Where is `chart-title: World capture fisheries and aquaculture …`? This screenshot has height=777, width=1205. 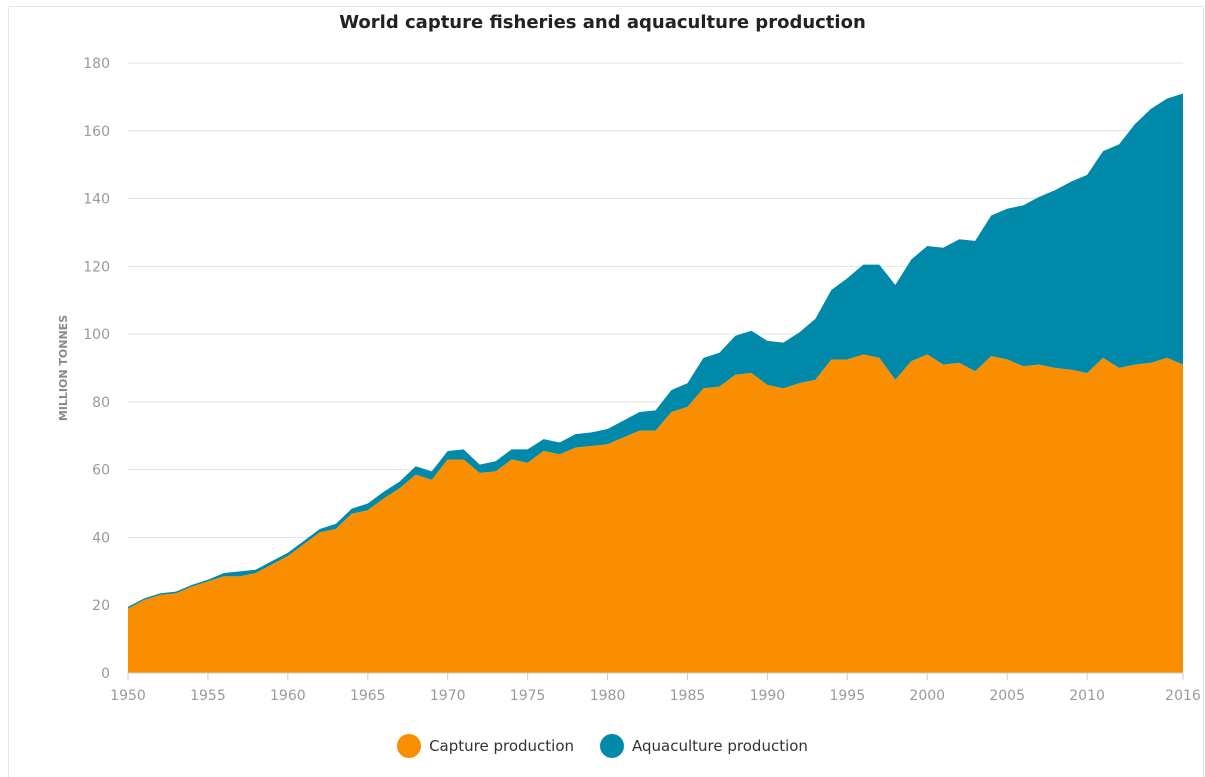 chart-title: World capture fisheries and aquaculture … is located at coordinates (602, 22).